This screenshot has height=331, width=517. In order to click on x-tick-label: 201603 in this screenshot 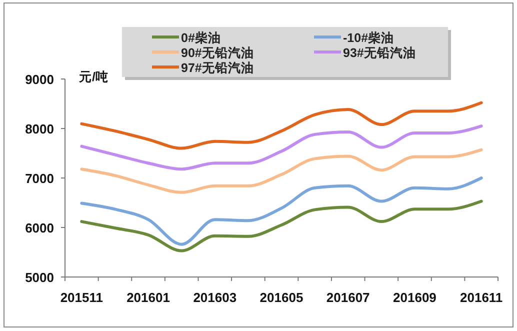, I will do `click(215, 297)`.